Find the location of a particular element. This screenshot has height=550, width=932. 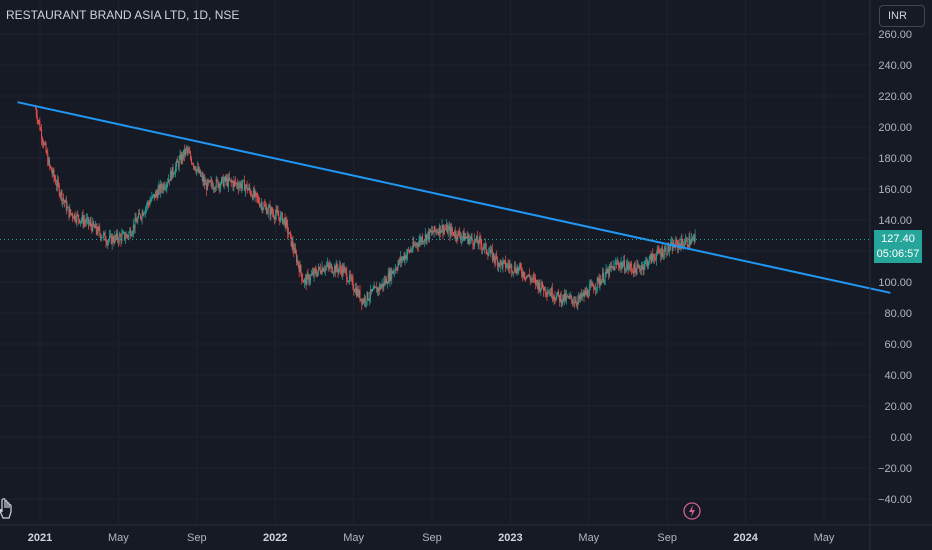

y-tick-label: 160.00 is located at coordinates (895, 190).